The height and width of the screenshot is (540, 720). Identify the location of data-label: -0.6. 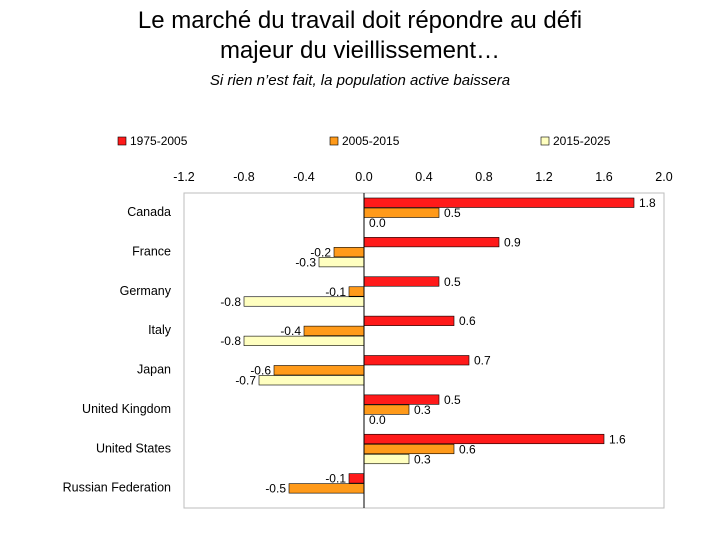
(260, 371).